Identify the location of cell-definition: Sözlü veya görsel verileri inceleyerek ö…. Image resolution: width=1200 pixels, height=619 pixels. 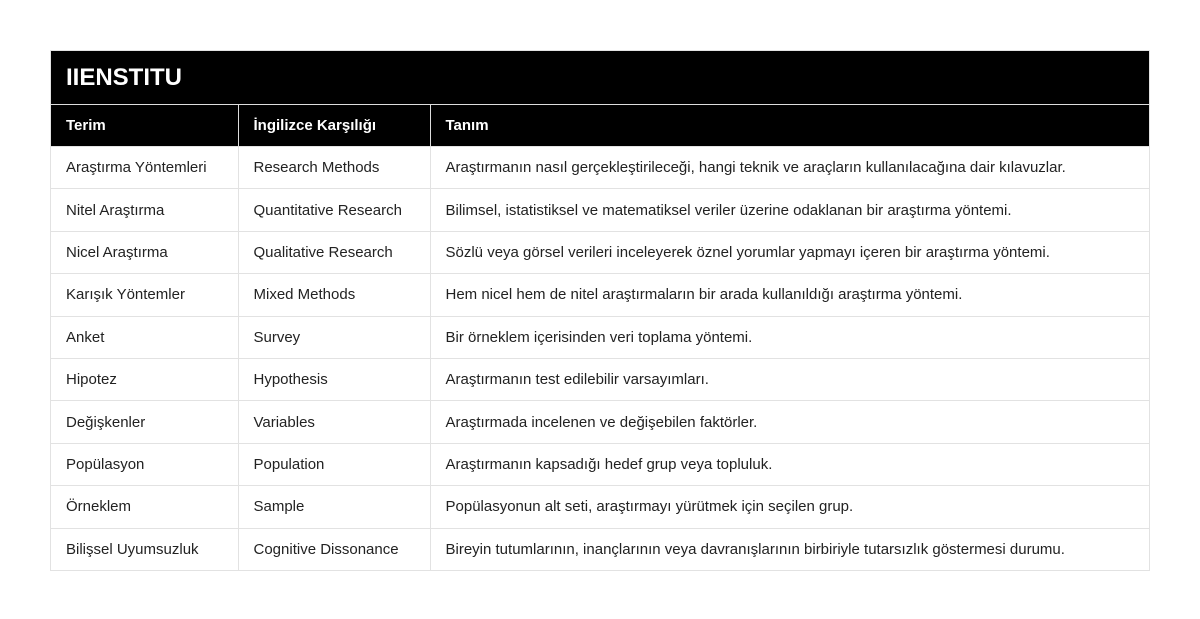
(789, 252).